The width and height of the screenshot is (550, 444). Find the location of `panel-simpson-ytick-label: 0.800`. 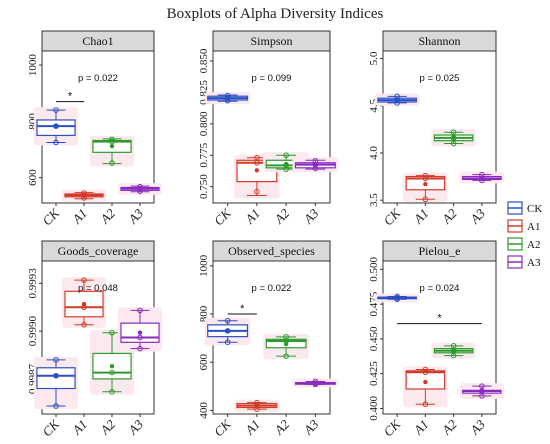

panel-simpson-ytick-label: 0.800 is located at coordinates (204, 123).